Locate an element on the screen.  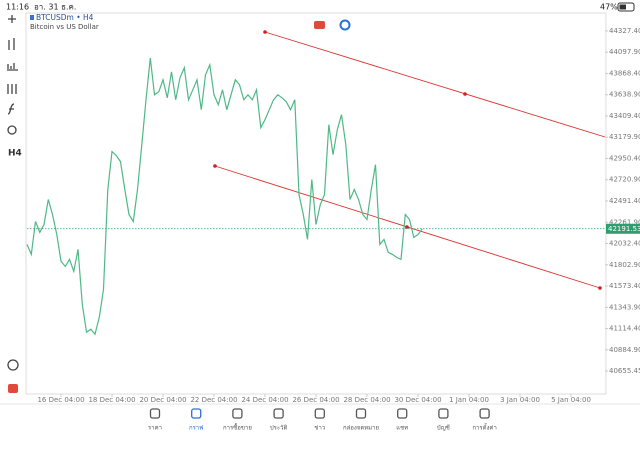
y-tick-label: 42491.40 is located at coordinates (624, 201).